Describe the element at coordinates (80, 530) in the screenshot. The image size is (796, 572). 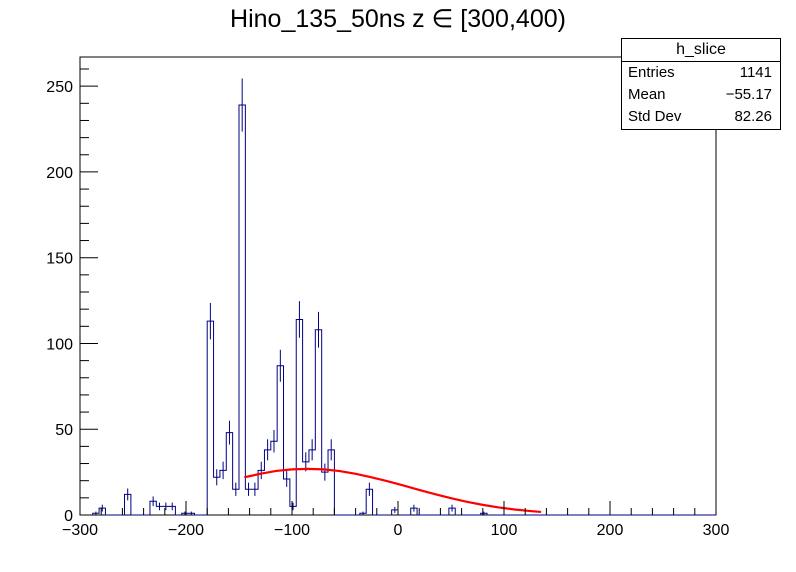
I see `x-tick-label: −300` at that location.